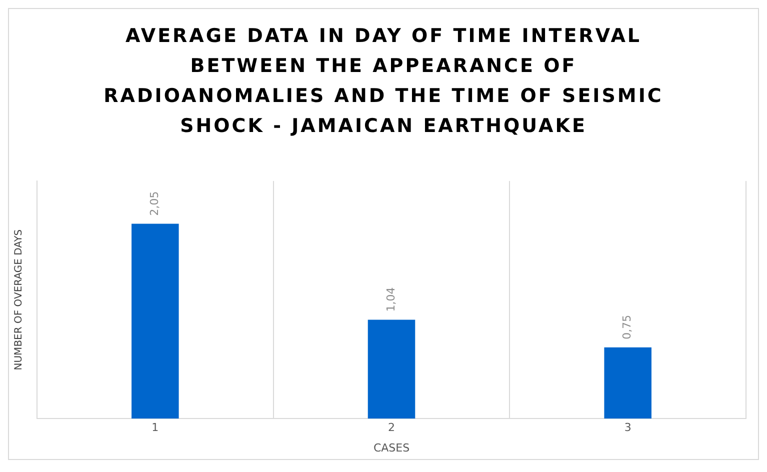 This screenshot has width=767, height=472. I want to click on data-label: 1,04, so click(391, 299).